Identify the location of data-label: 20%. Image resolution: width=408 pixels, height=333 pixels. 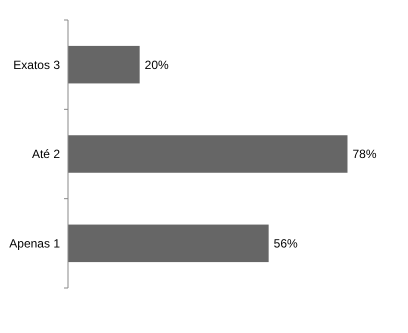
(157, 65).